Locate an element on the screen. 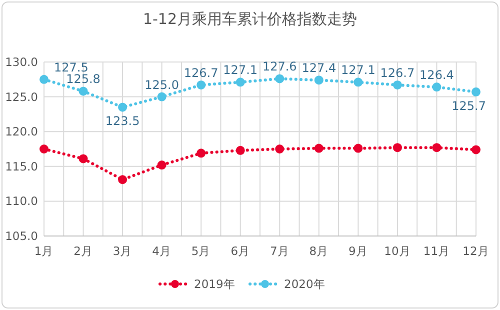 The image size is (500, 310). legend-label: 2020年 is located at coordinates (305, 284).